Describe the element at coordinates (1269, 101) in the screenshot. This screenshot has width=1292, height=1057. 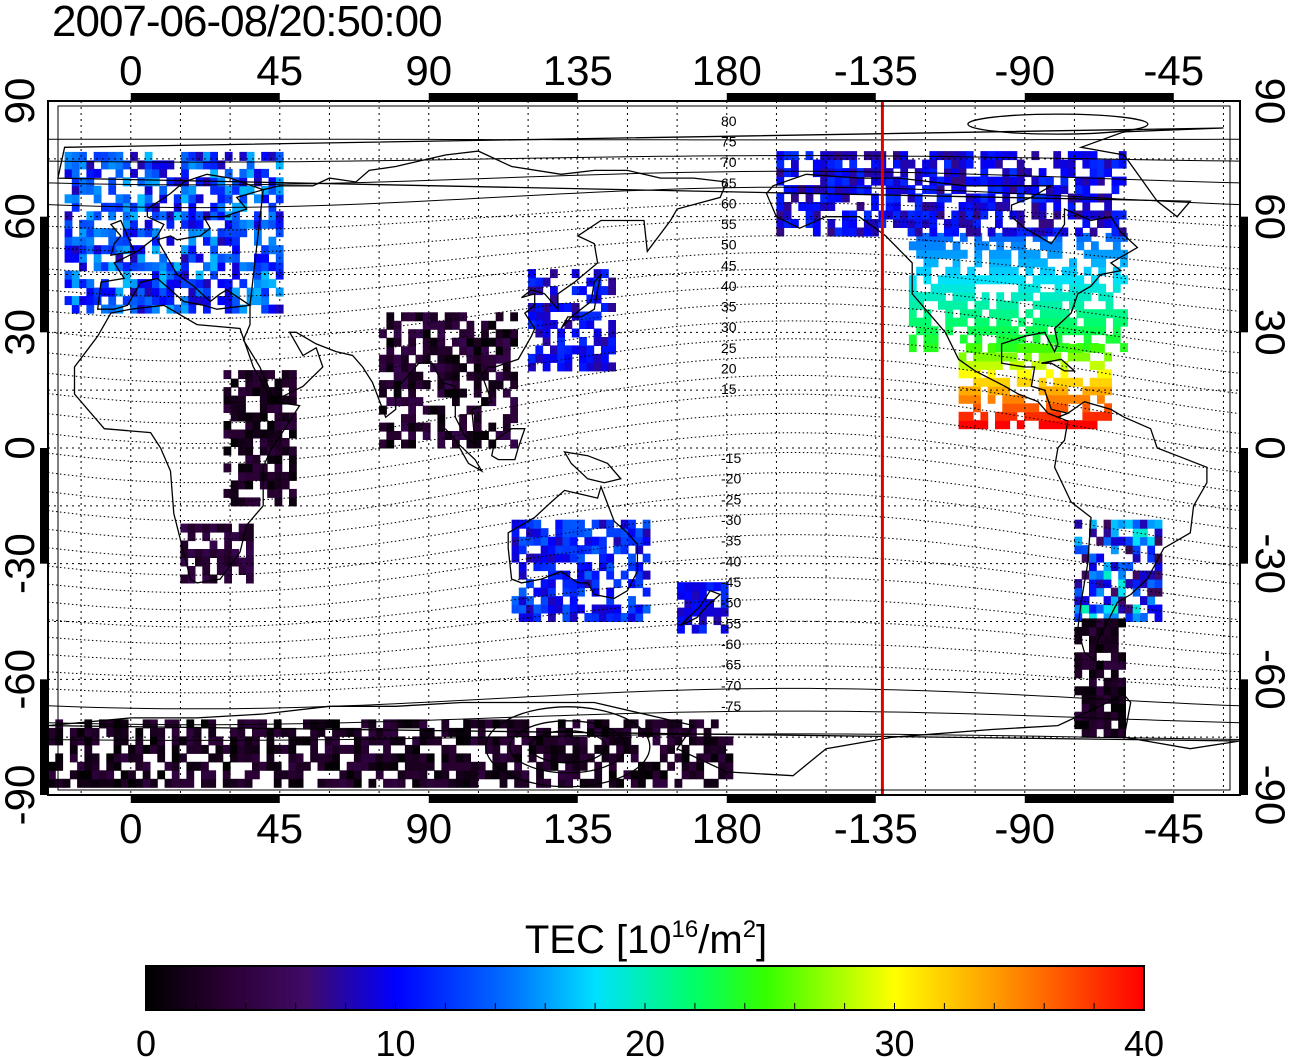
I see `y-tick-label-right: 90` at that location.